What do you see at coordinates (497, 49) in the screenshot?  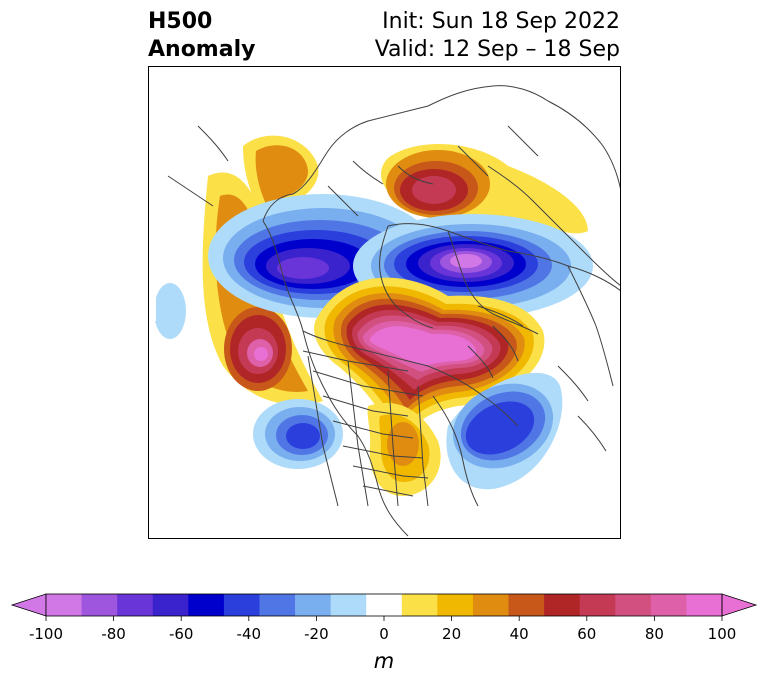 I see `valid-range: Valid: 12 Sep – 18 Sep` at bounding box center [497, 49].